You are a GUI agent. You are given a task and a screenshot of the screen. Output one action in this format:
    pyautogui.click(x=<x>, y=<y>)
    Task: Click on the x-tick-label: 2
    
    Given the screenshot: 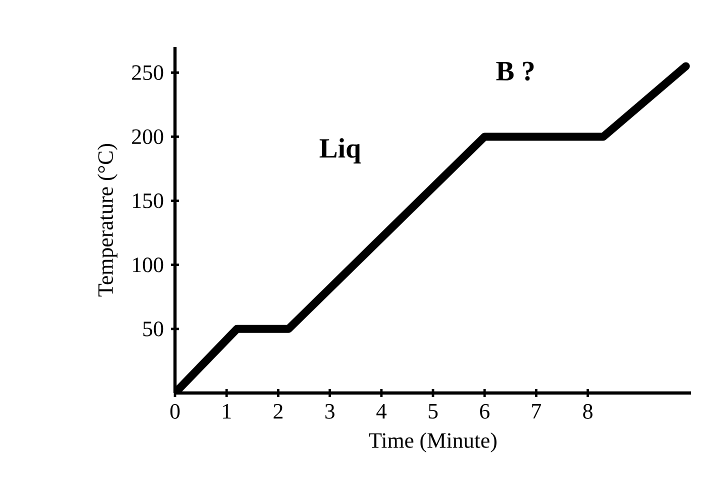 What is the action you would take?
    pyautogui.click(x=278, y=411)
    